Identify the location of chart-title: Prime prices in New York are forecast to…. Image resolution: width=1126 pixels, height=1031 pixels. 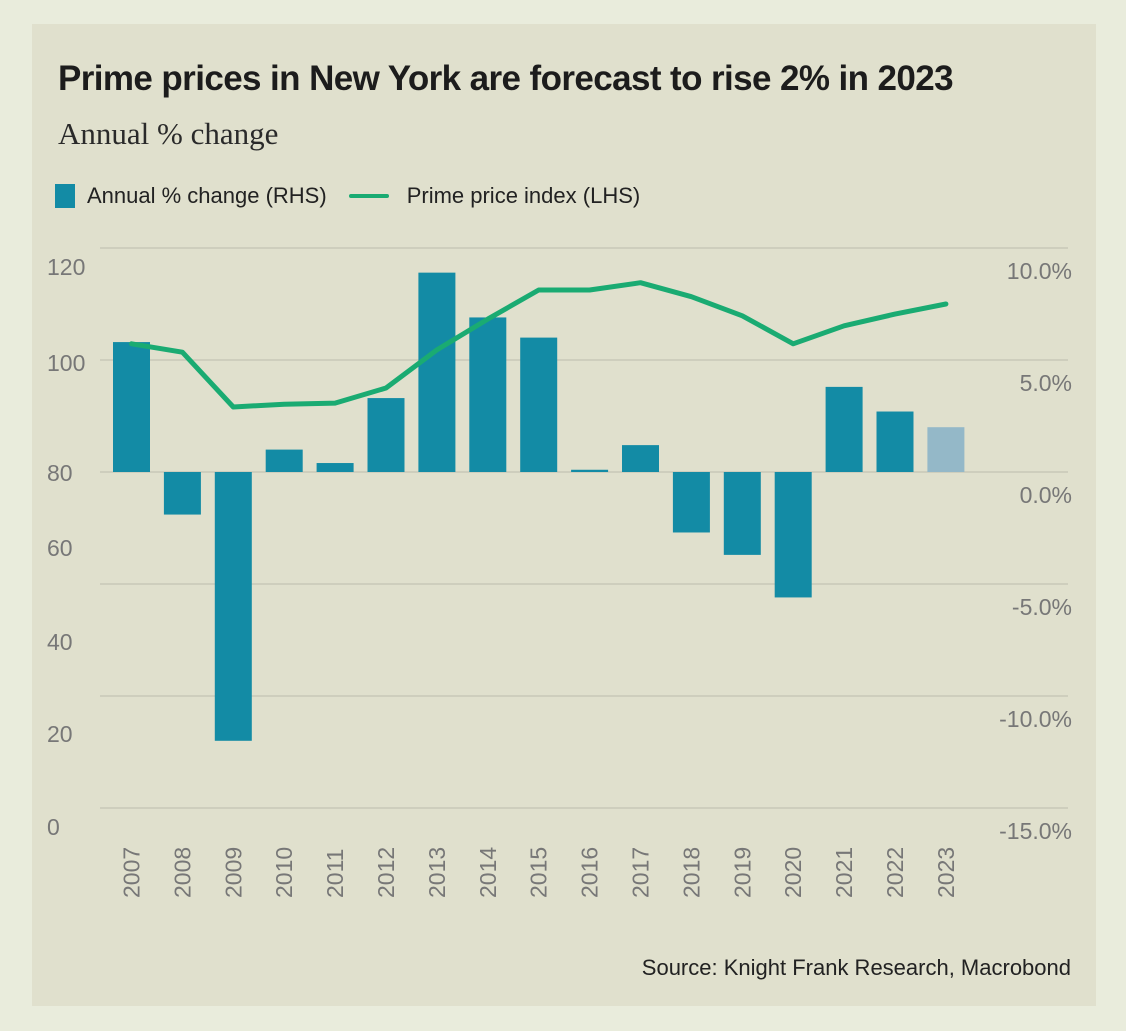
(508, 106).